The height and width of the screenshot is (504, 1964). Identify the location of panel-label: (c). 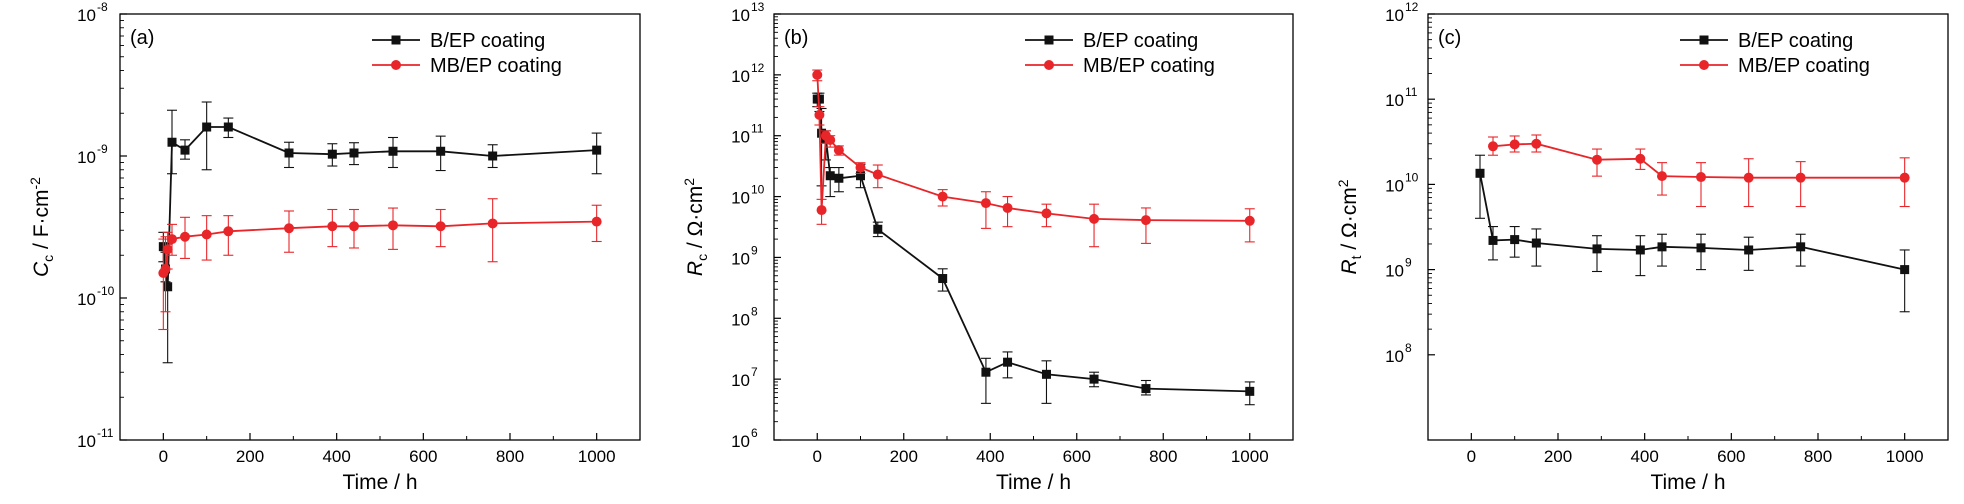
(1449, 38).